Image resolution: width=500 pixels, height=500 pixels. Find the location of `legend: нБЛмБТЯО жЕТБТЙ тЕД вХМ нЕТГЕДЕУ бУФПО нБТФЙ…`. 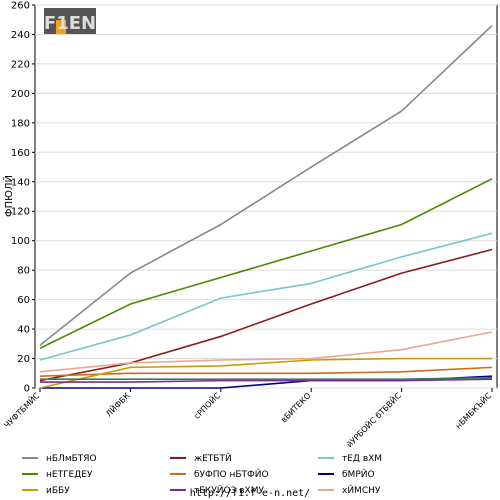

legend: нБЛмБТЯО жЕТБТЙ тЕД вХМ нЕТГЕДЕУ бУФПО нБТФЙ… is located at coordinates (202, 474).